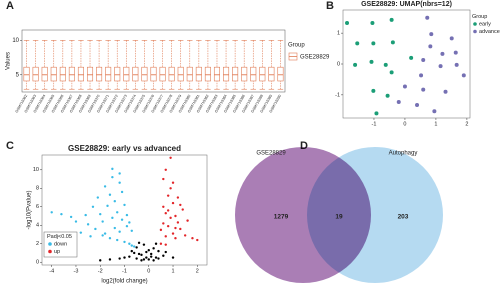  Describe the element at coordinates (281, 217) in the screenshot. I see `venn-count: 1279` at that location.